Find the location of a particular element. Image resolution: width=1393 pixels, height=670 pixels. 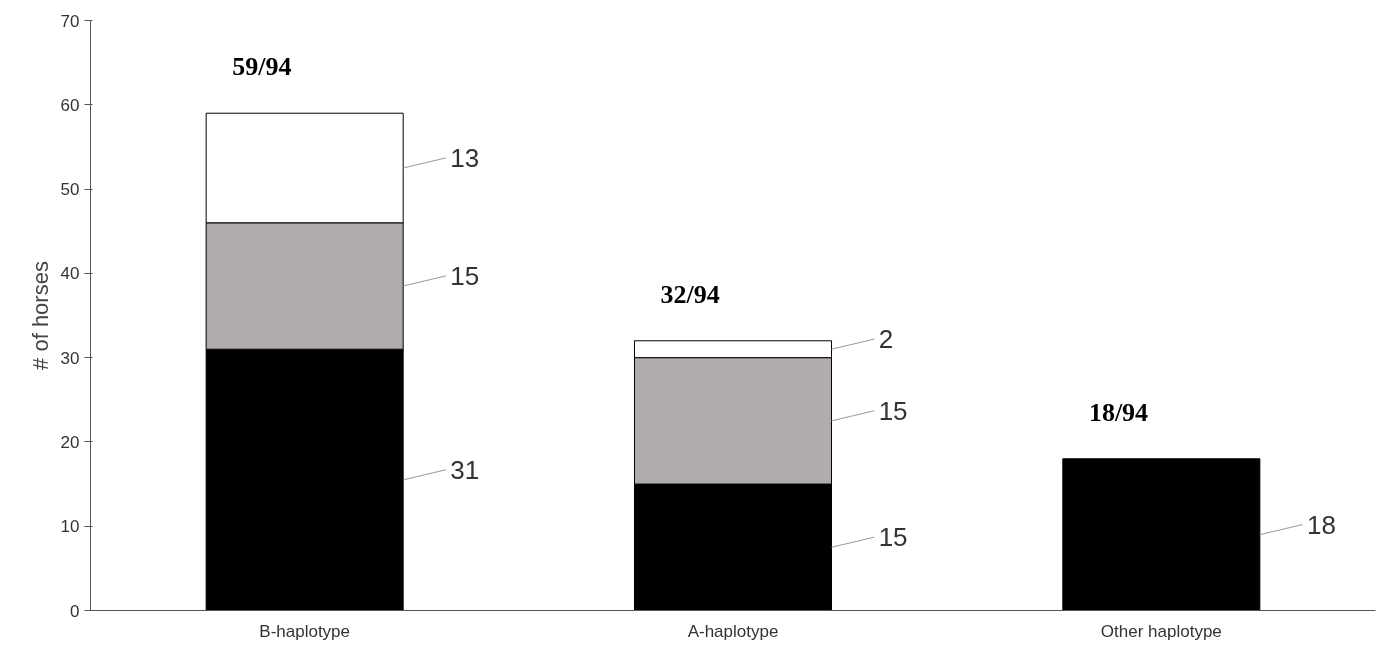

y-axis-title: # of horses is located at coordinates (40, 315).